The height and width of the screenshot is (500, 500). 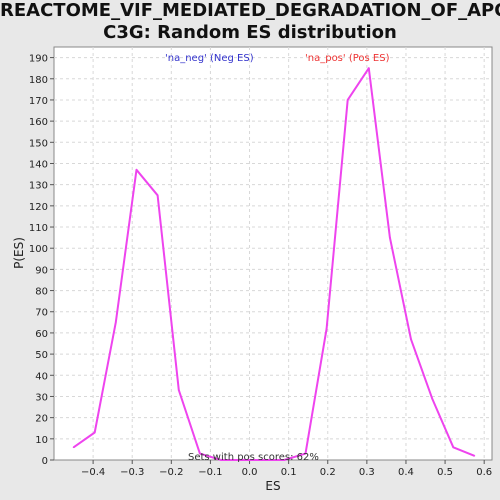 What do you see at coordinates (347, 58) in the screenshot?
I see `pos-es-label: 'na_pos' (Pos ES)` at bounding box center [347, 58].